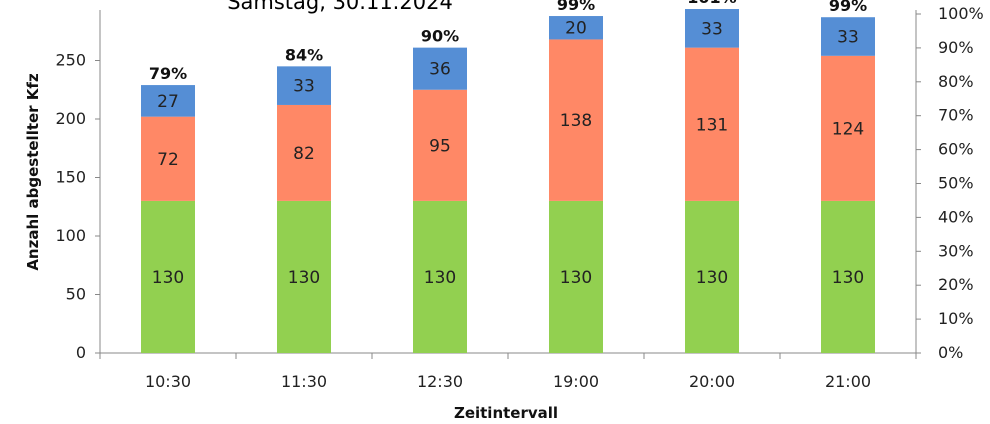 This screenshot has height=424, width=990. Describe the element at coordinates (70, 235) in the screenshot. I see `y-tick-label: 100` at that location.